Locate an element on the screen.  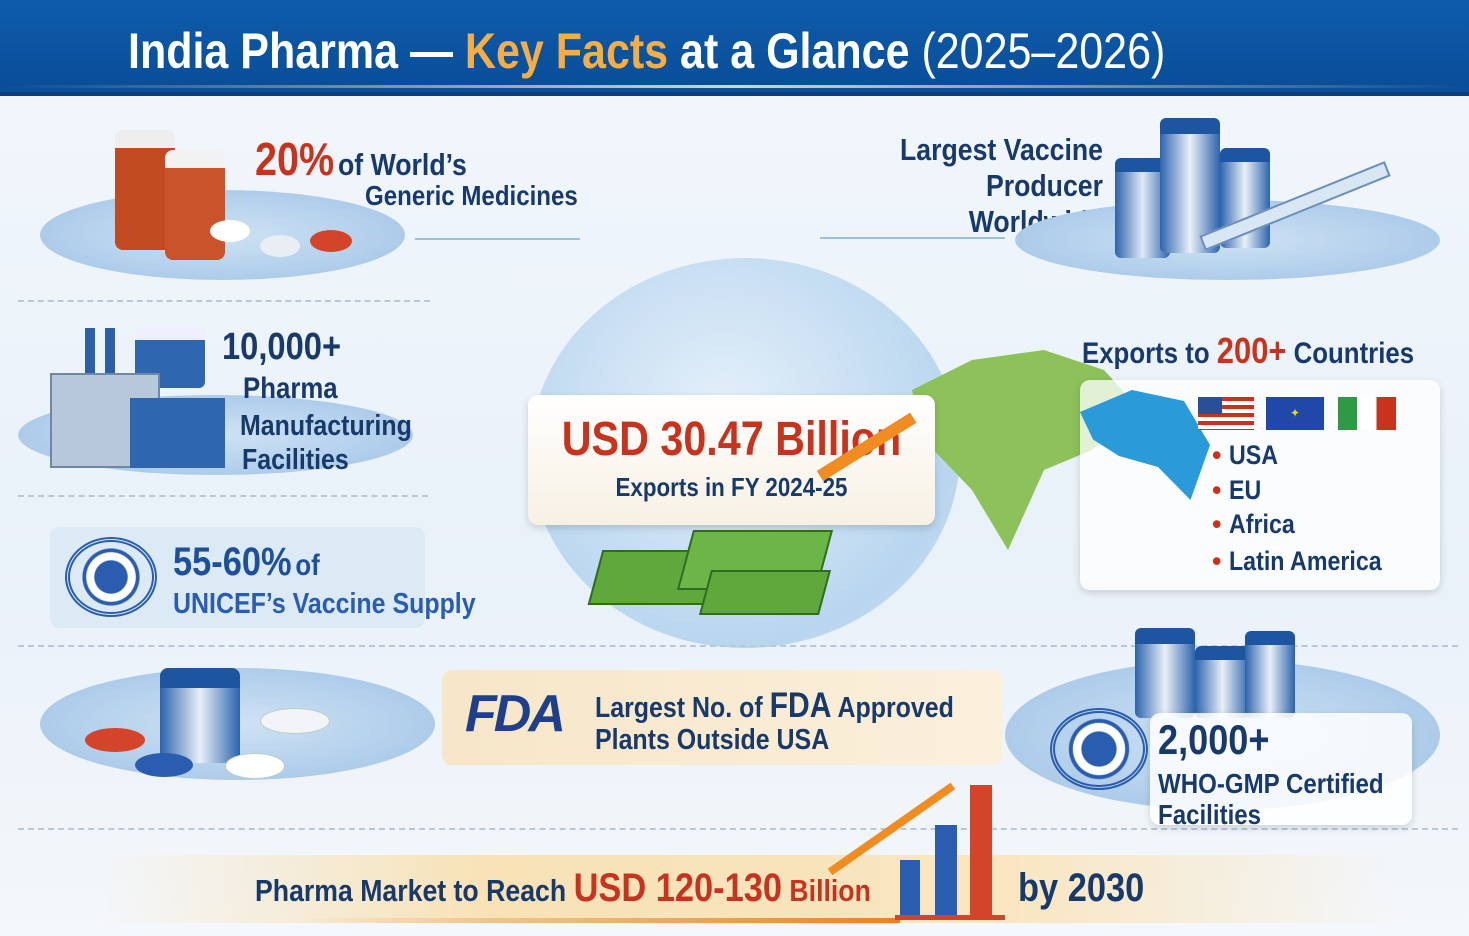
facilities-label-3: Facilities is located at coordinates (295, 460).